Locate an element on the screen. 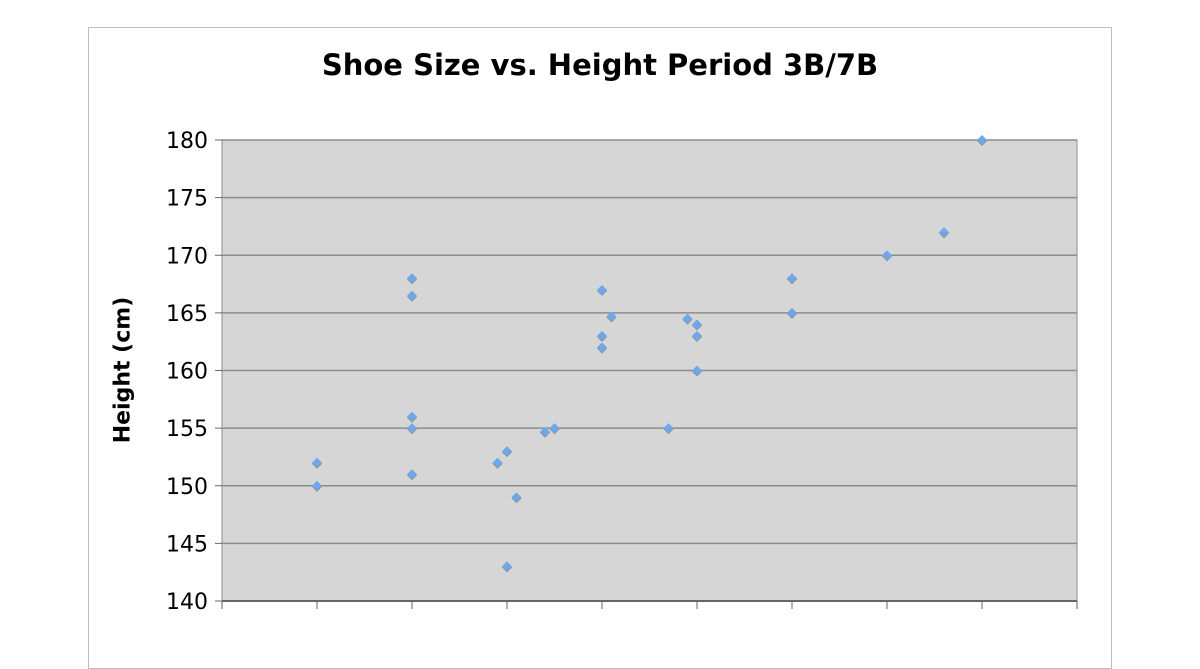 Image resolution: width=1200 pixels, height=669 pixels. y-tick-label: 145 is located at coordinates (187, 544).